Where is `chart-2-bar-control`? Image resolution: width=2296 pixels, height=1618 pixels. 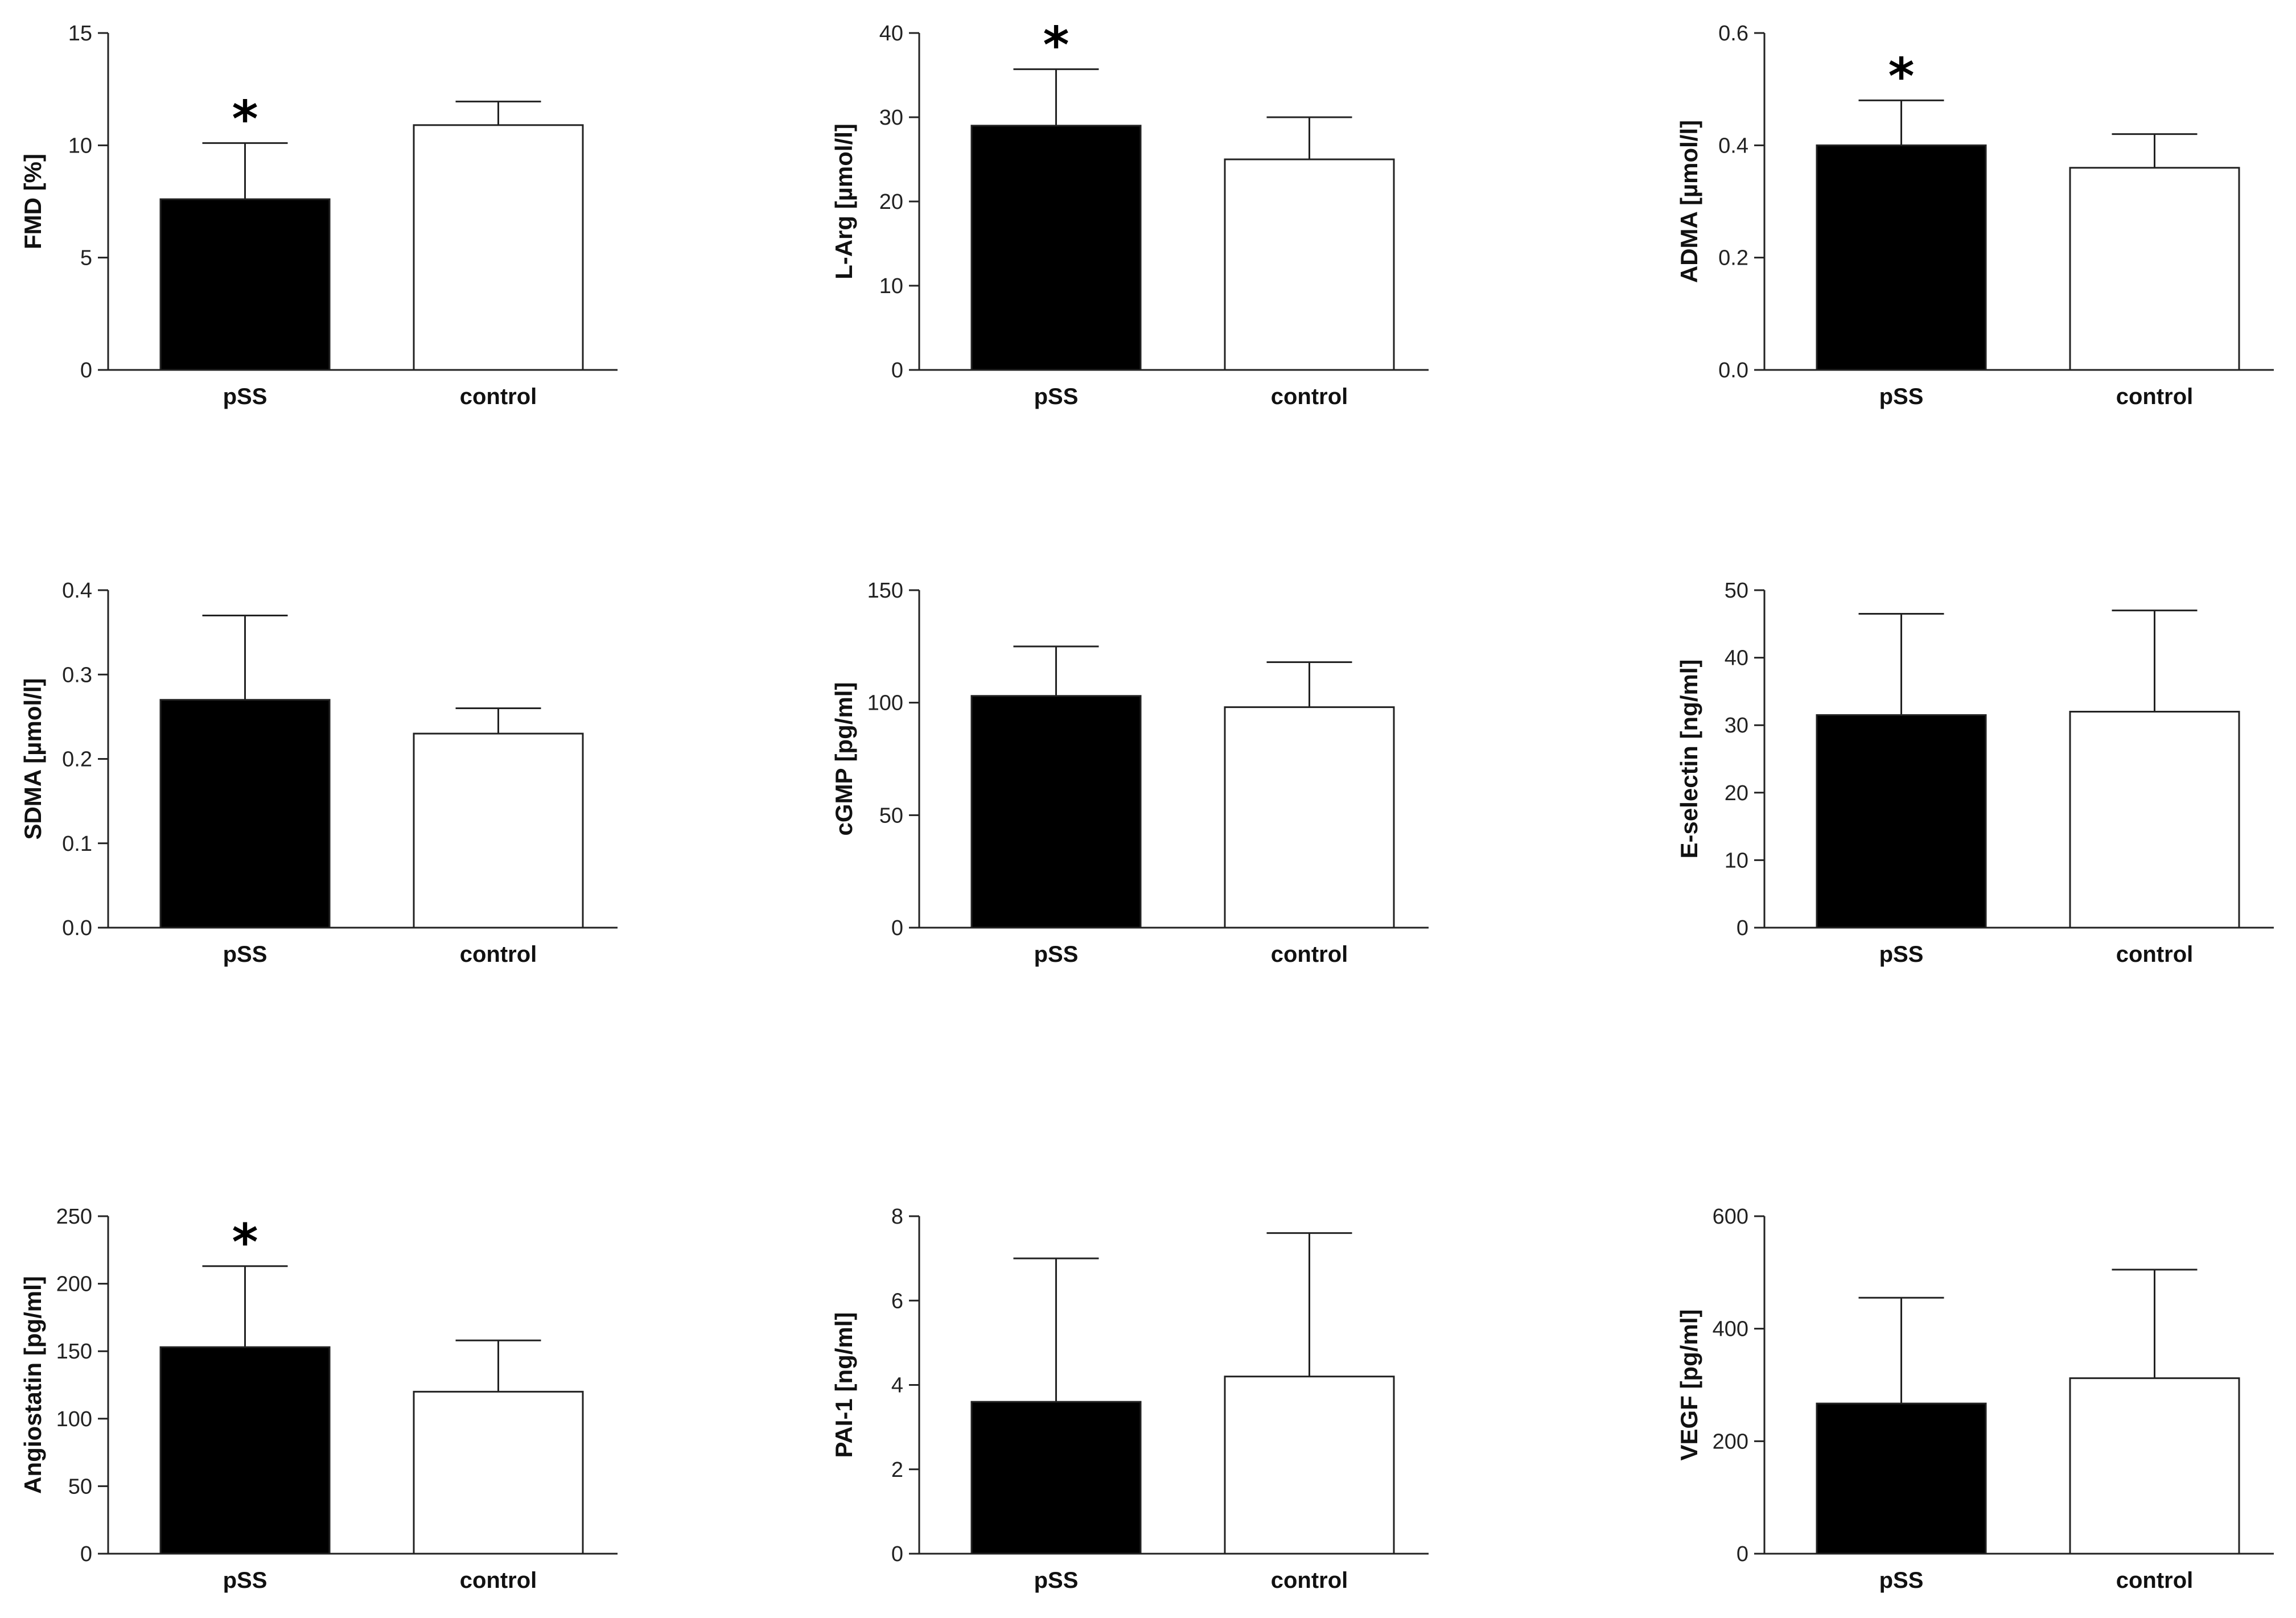
chart-2-bar-control is located at coordinates (2154, 269).